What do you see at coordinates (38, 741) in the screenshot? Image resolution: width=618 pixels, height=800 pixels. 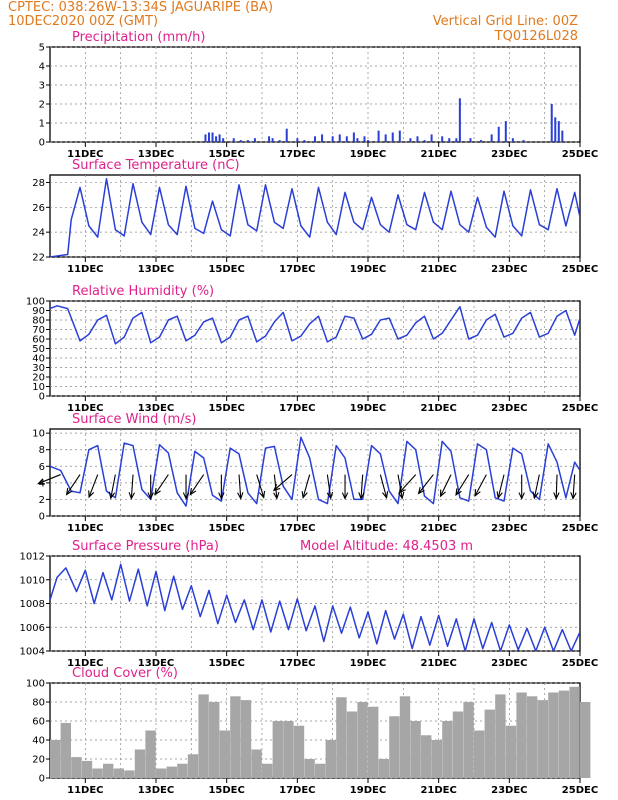 I see `y-tick-label: 40` at bounding box center [38, 741].